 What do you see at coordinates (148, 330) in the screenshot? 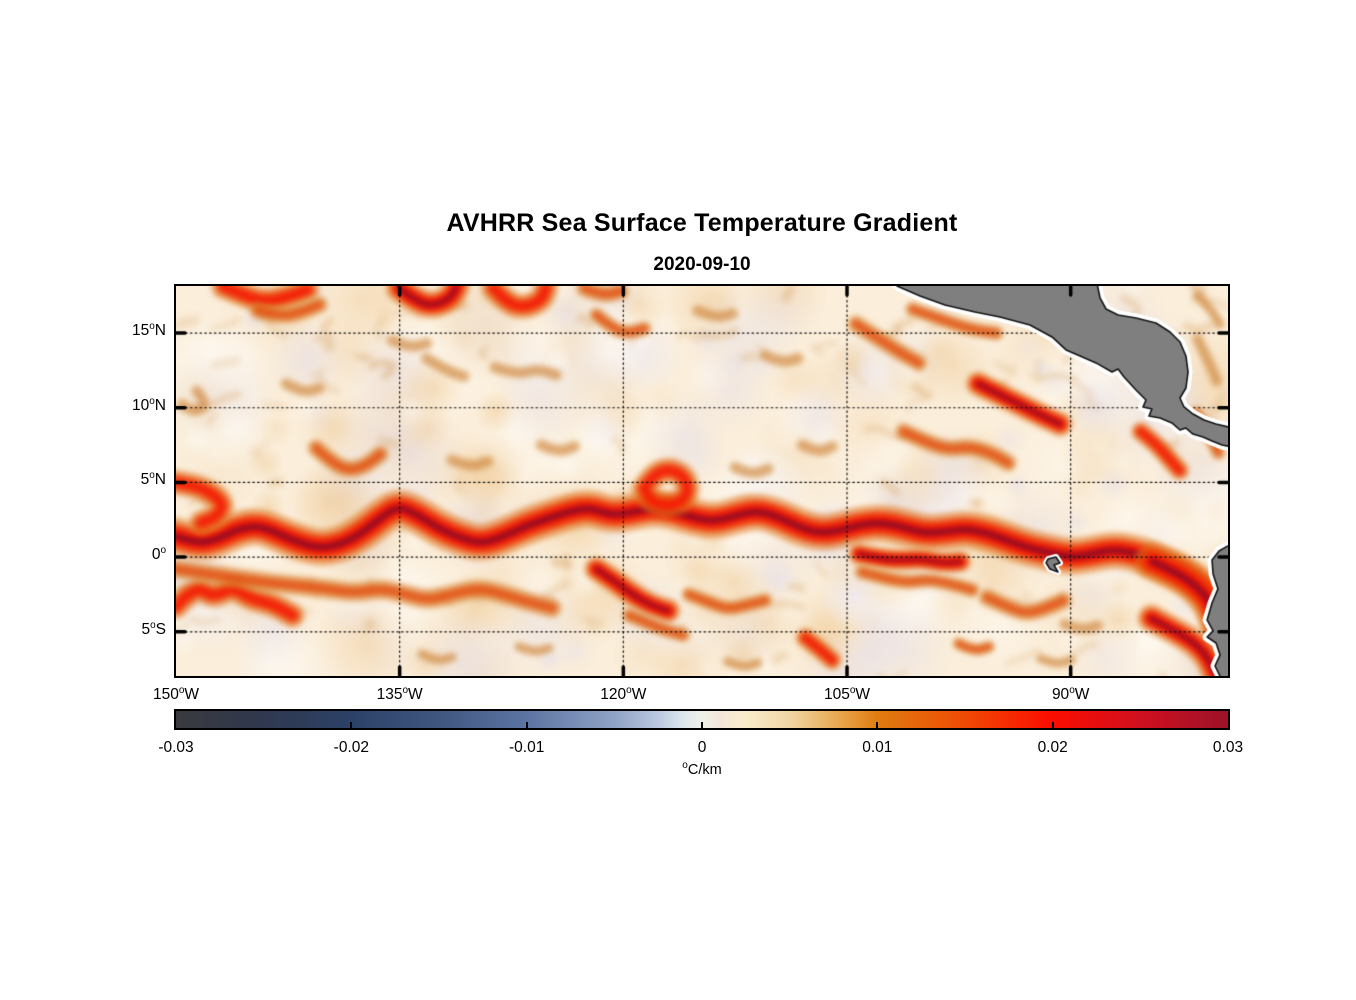
I see `y-tick-label: 15oN` at bounding box center [148, 330].